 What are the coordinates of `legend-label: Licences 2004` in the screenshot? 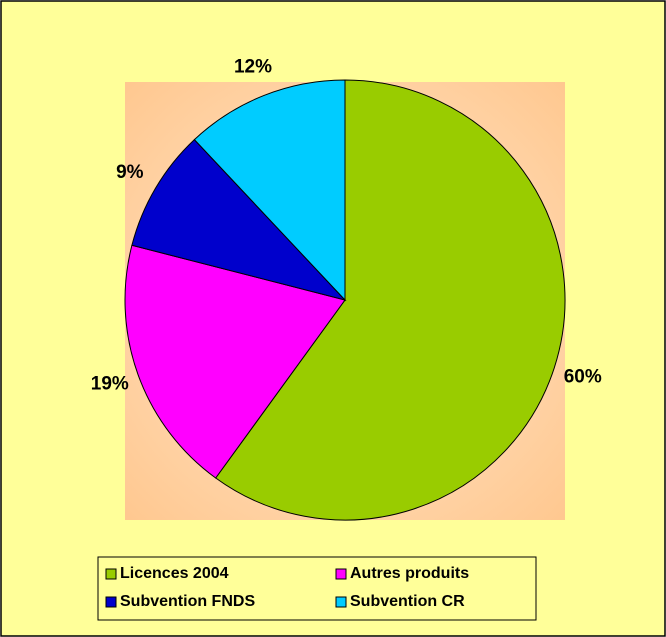 It's located at (174, 573).